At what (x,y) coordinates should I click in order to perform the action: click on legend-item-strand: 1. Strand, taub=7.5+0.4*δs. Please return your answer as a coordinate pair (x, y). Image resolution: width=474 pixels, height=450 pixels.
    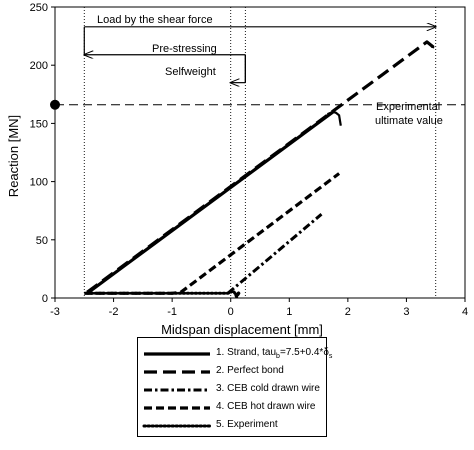
    Looking at the image, I should click on (235, 354).